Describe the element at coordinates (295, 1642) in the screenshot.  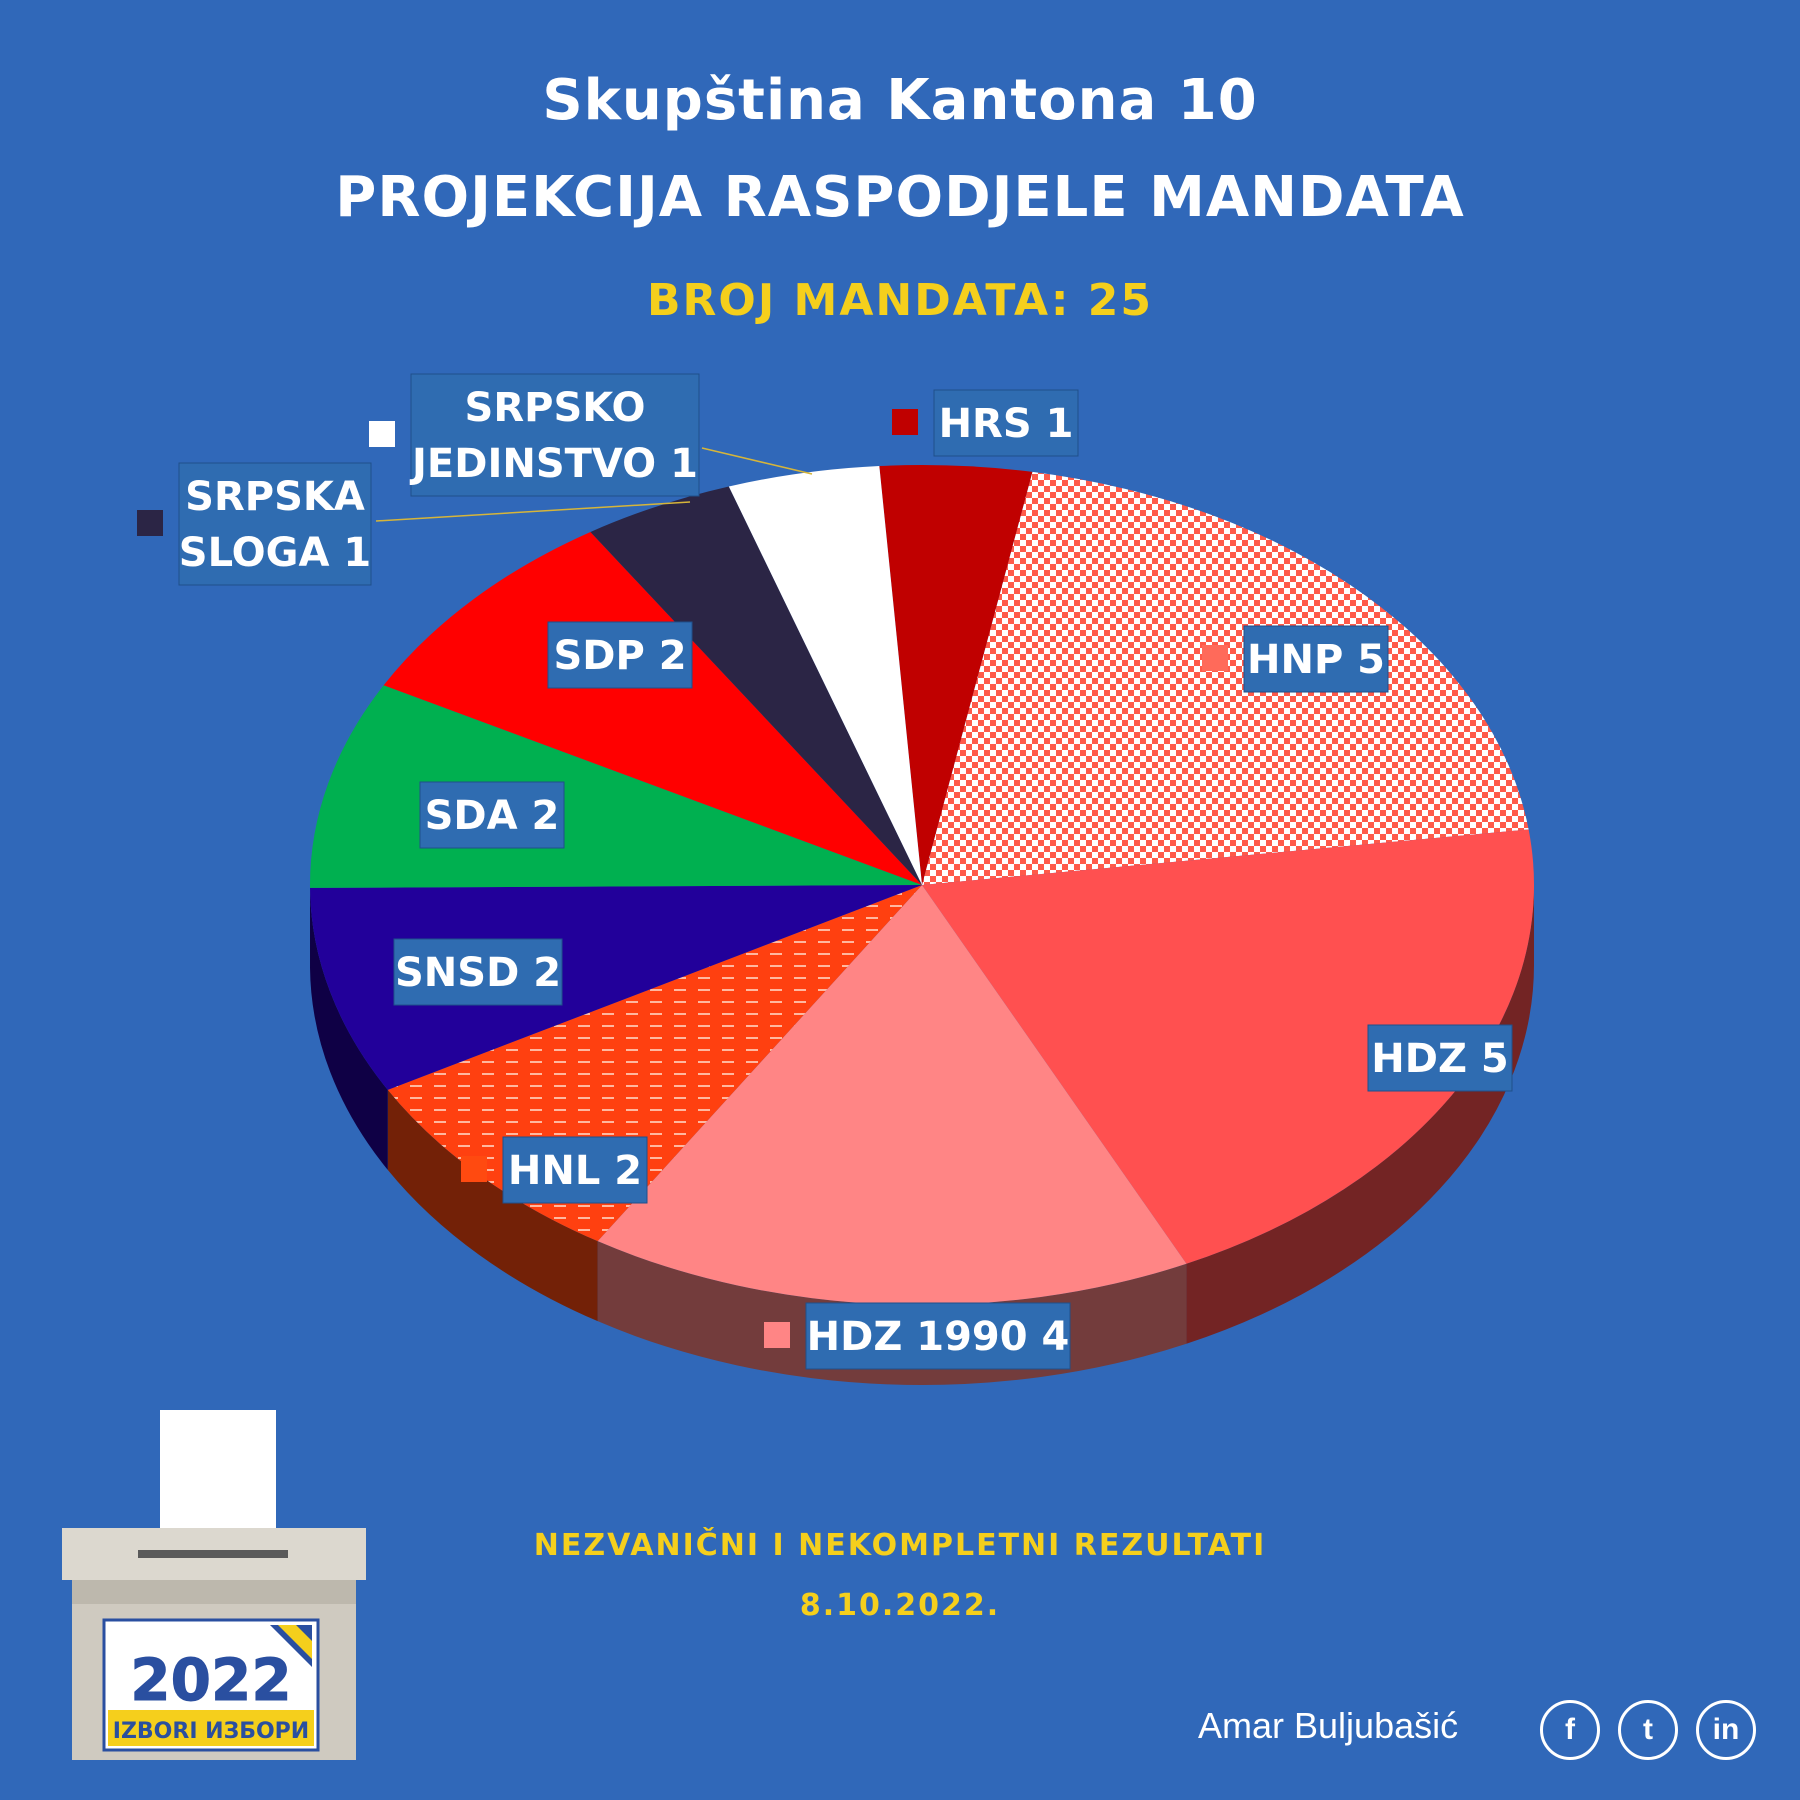
I see `flag-stripe-icon` at that location.